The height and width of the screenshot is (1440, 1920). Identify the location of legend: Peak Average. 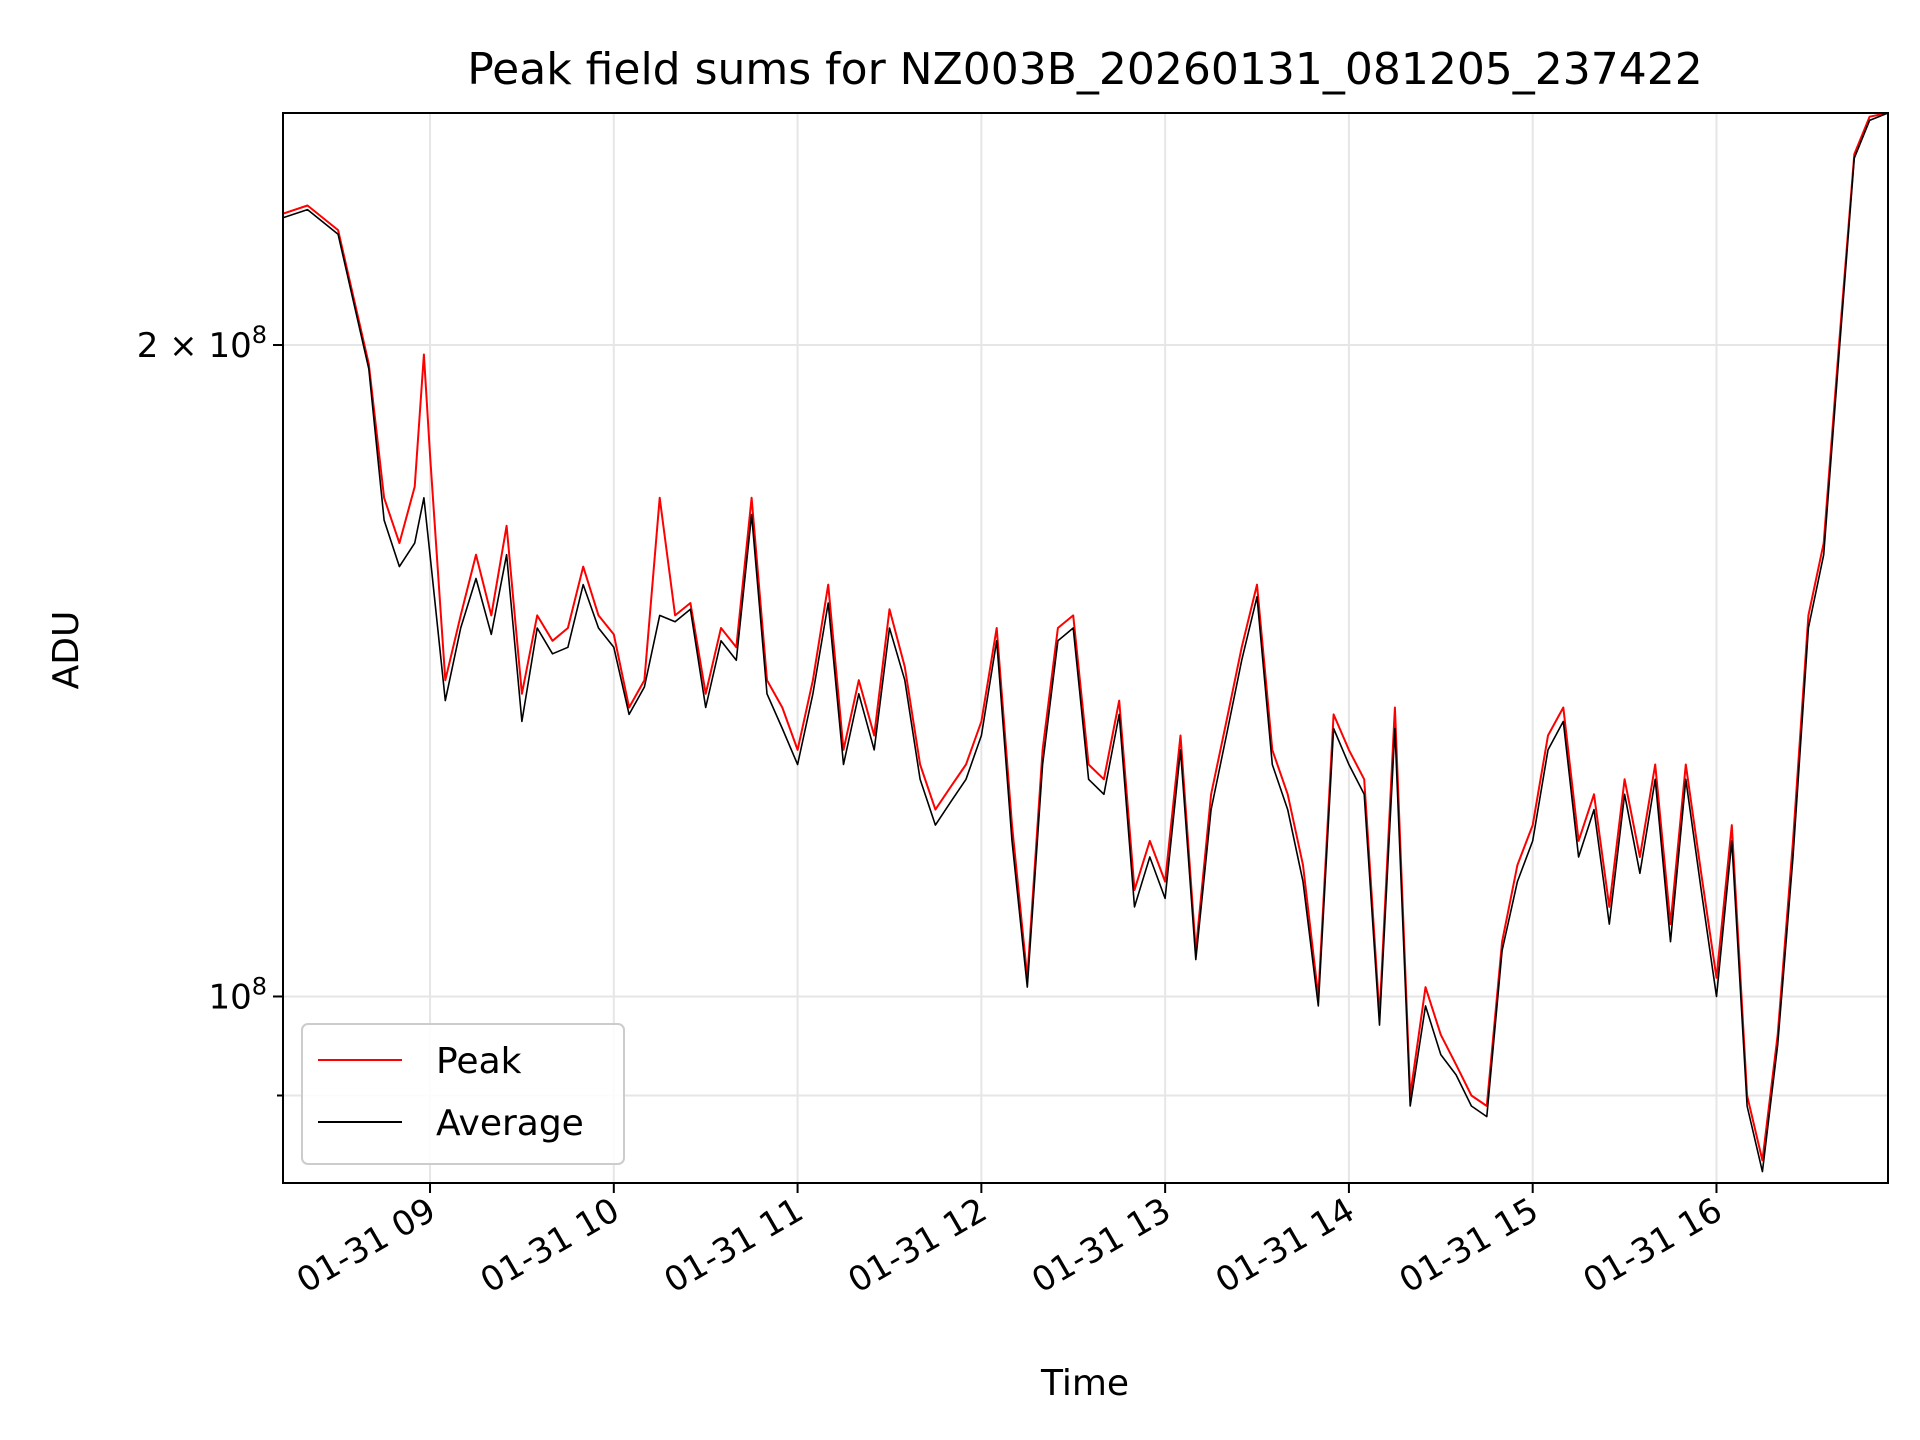
(463, 1094).